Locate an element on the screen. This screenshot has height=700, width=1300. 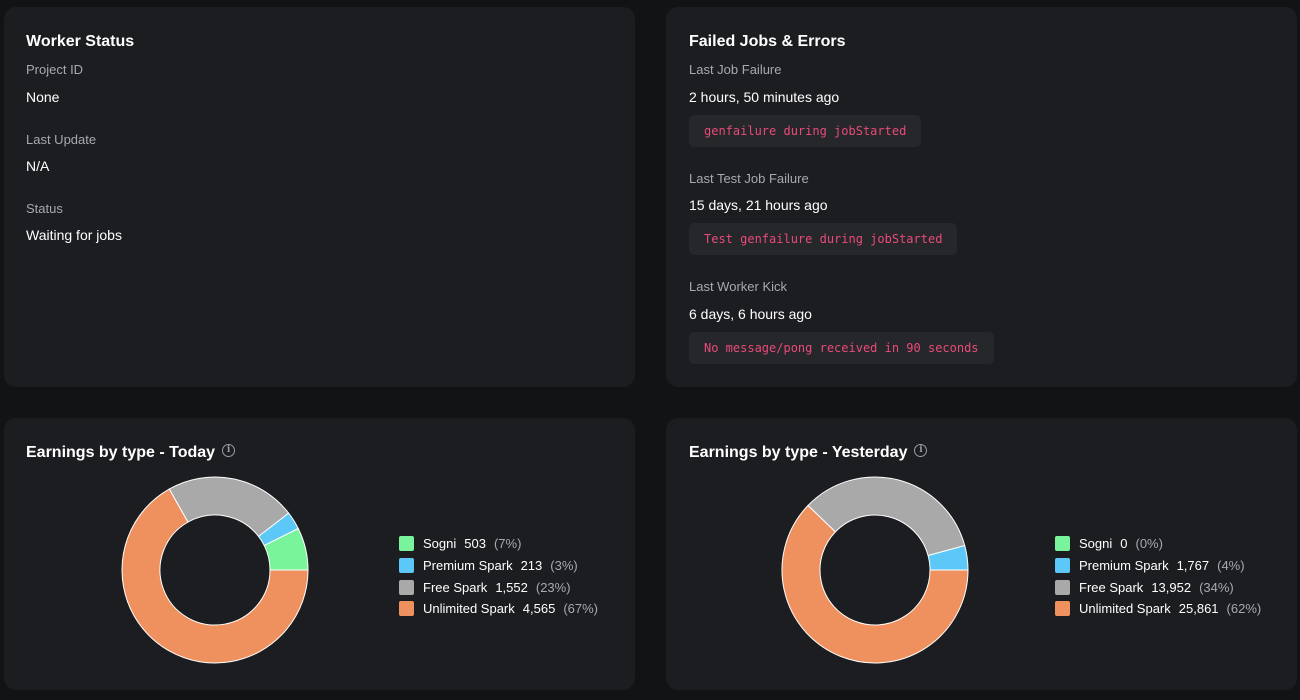
last-update-label: Last Update is located at coordinates (61, 139).